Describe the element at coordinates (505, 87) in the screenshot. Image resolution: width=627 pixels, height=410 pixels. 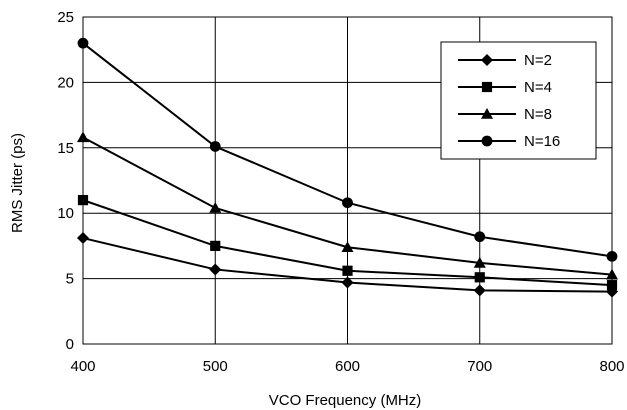
I see `legend-entry: N=4` at that location.